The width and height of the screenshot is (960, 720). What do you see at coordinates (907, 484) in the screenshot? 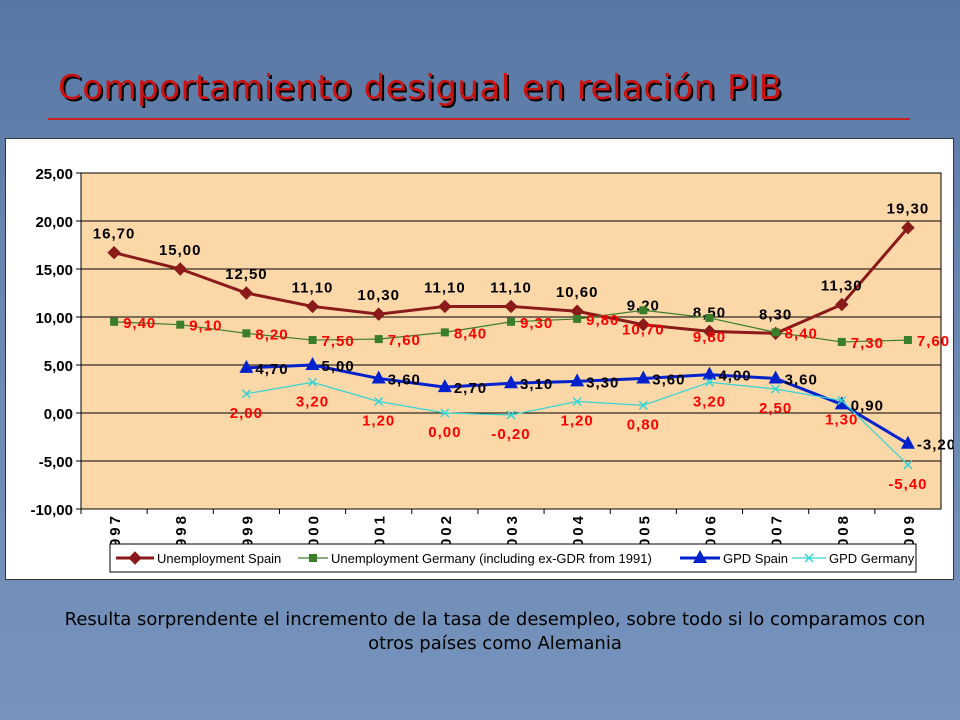
I see `data-label-gdp_germany: -5,40` at bounding box center [907, 484].